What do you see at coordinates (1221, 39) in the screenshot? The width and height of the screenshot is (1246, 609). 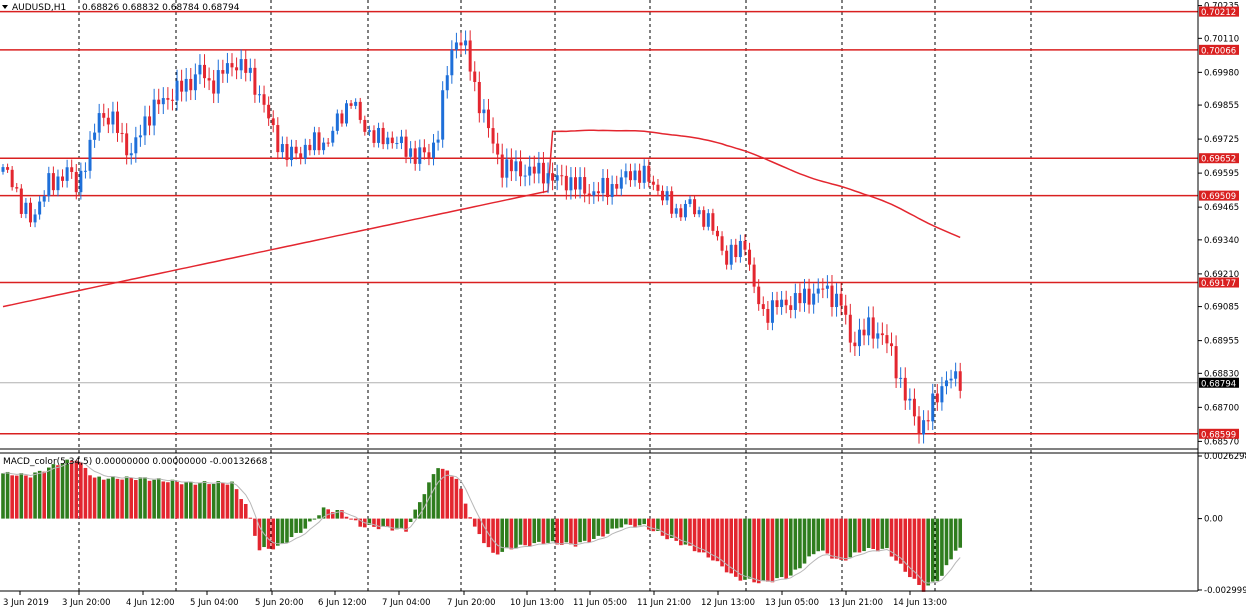 I see `price-tick-label: 0.70110` at bounding box center [1221, 39].